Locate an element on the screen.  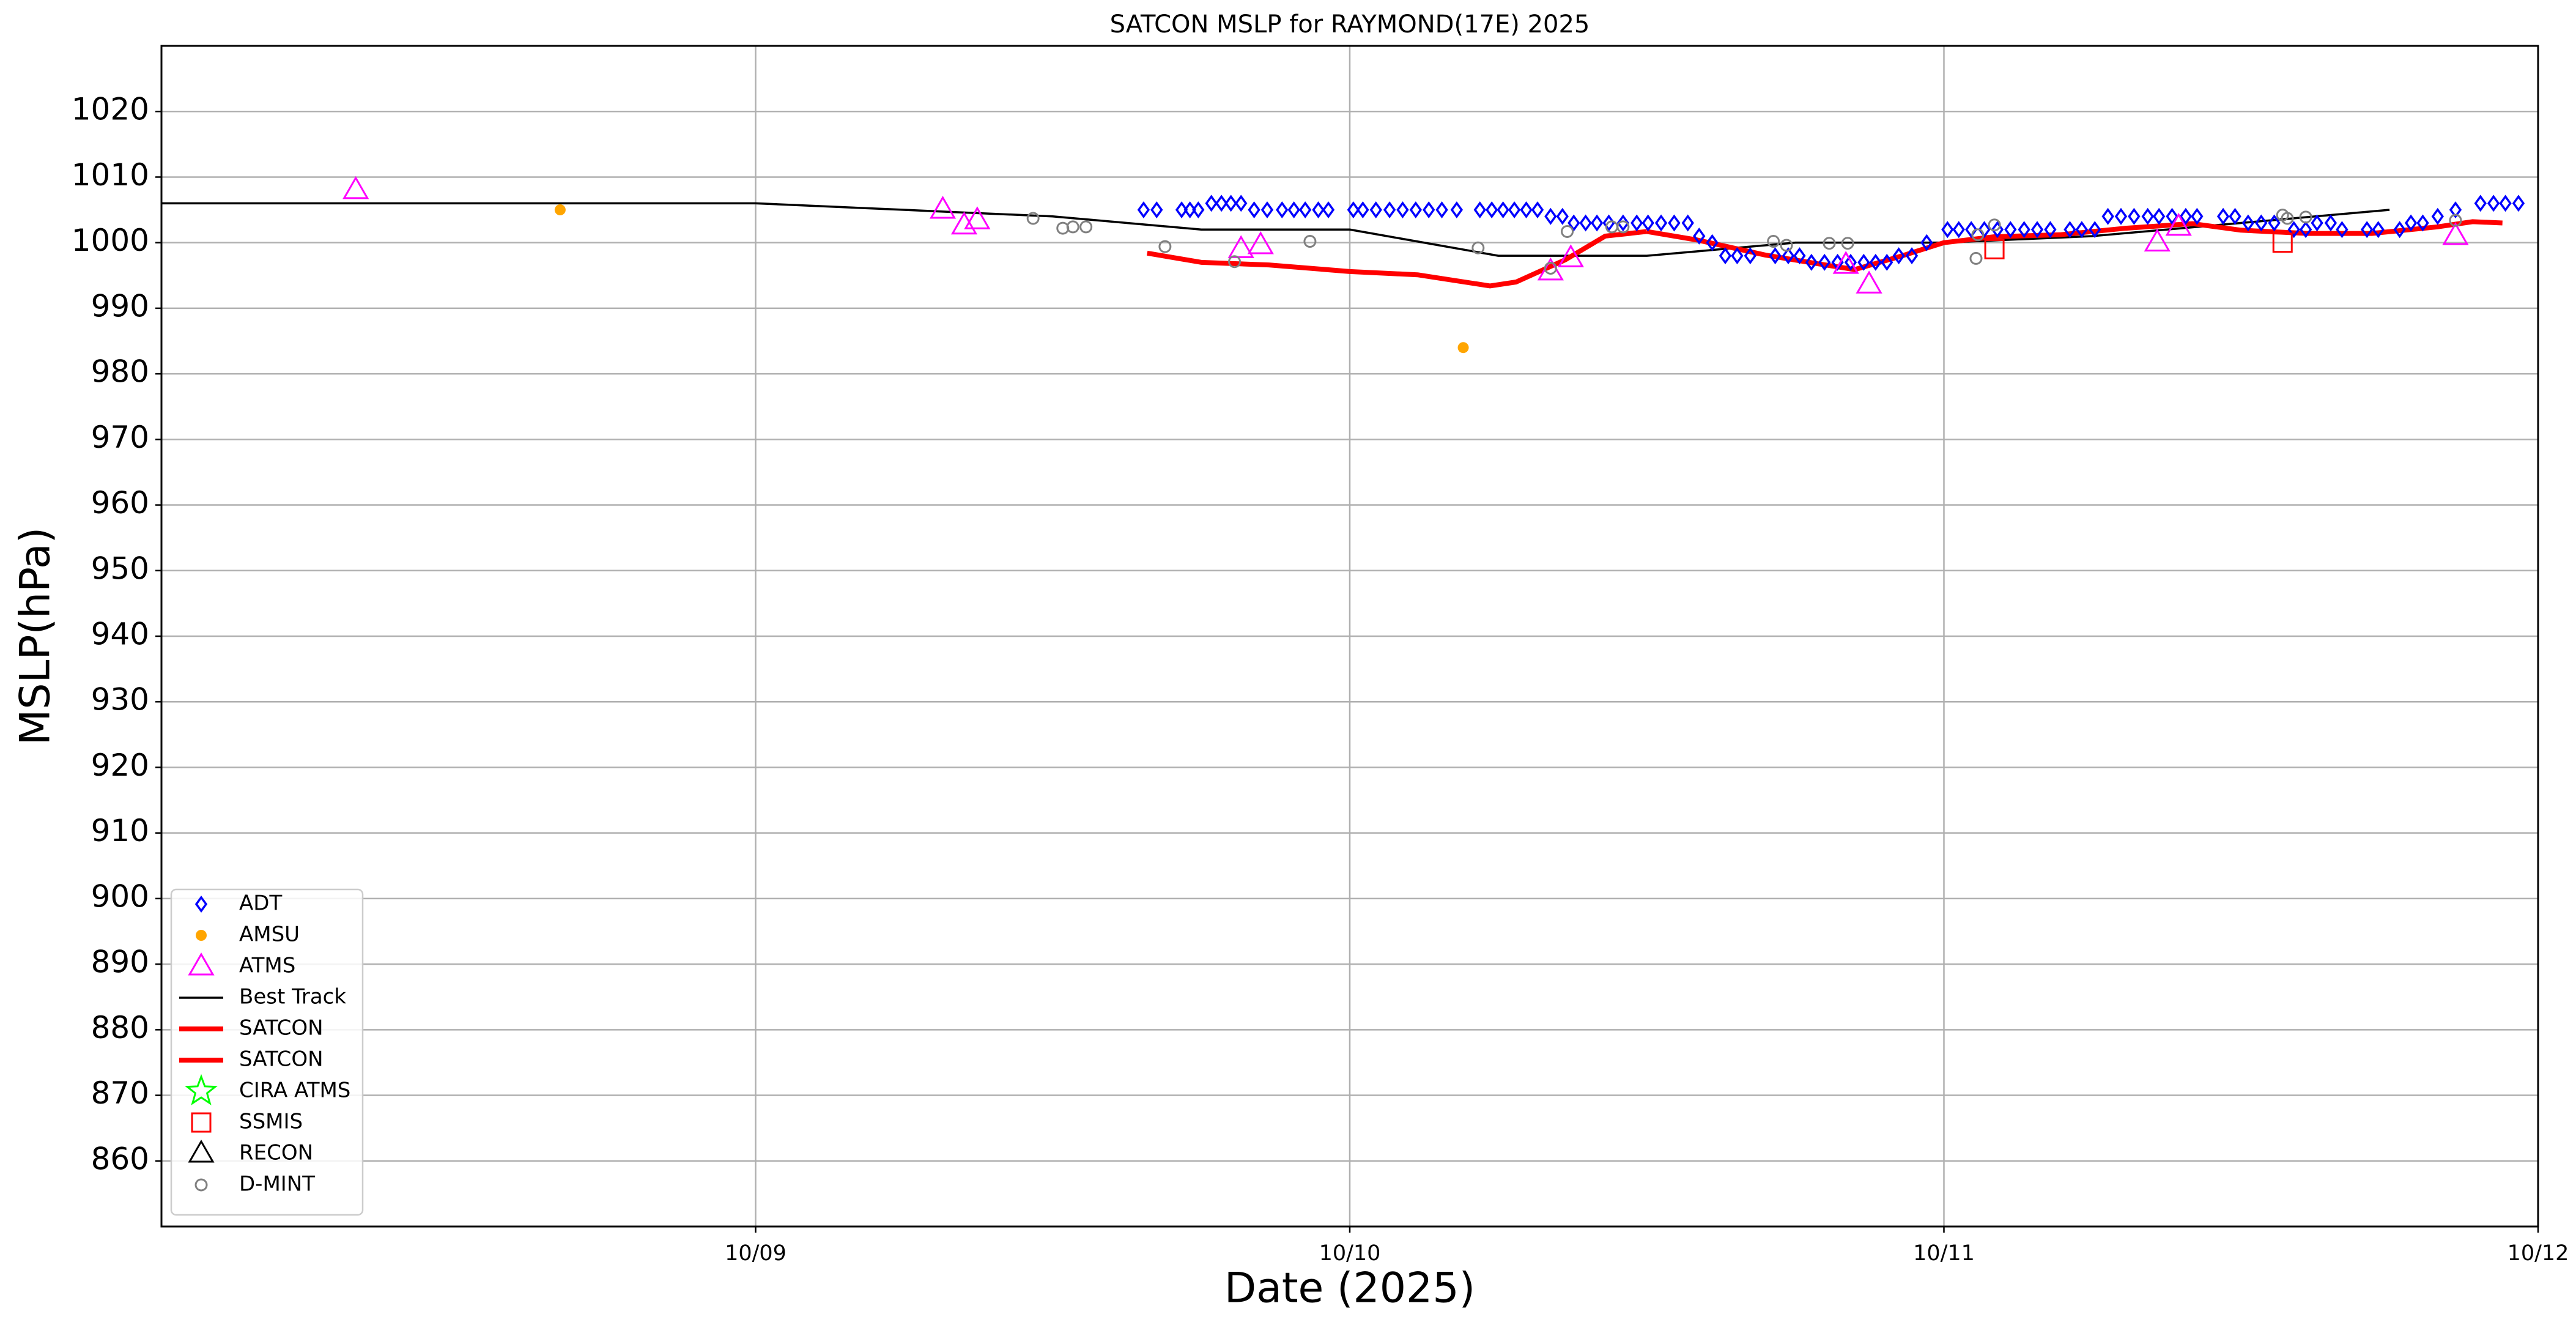
plot-area is located at coordinates (1343, 265).